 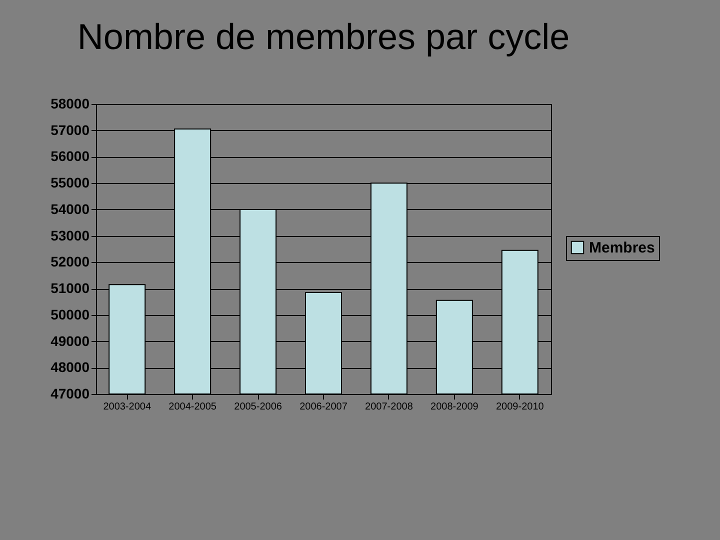 I want to click on x-tick-label: 2007-2008, so click(x=389, y=407).